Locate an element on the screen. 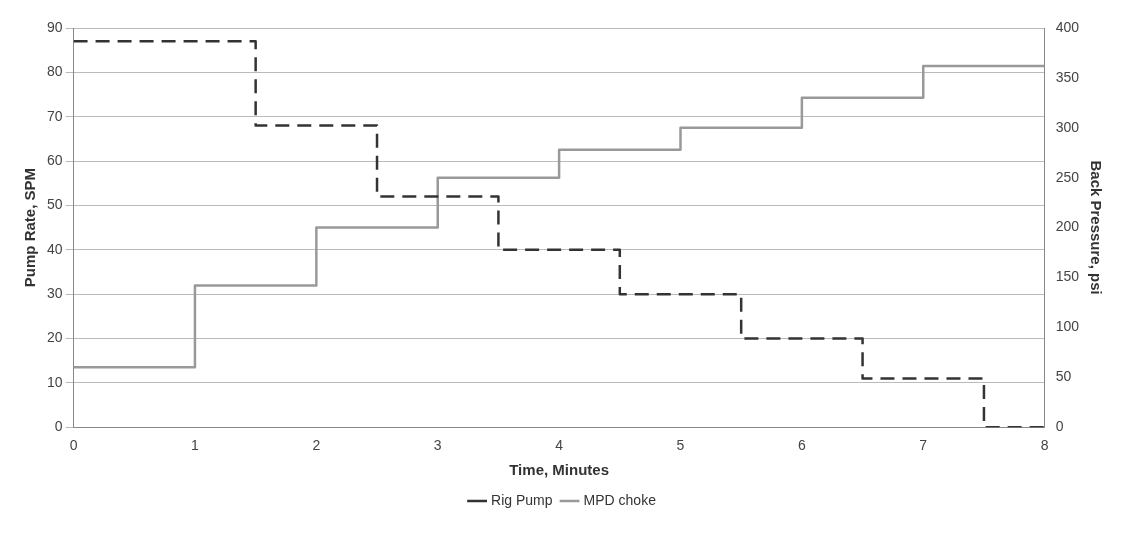 Image resolution: width=1128 pixels, height=533 pixels. x-tick-label: 1 is located at coordinates (195, 445).